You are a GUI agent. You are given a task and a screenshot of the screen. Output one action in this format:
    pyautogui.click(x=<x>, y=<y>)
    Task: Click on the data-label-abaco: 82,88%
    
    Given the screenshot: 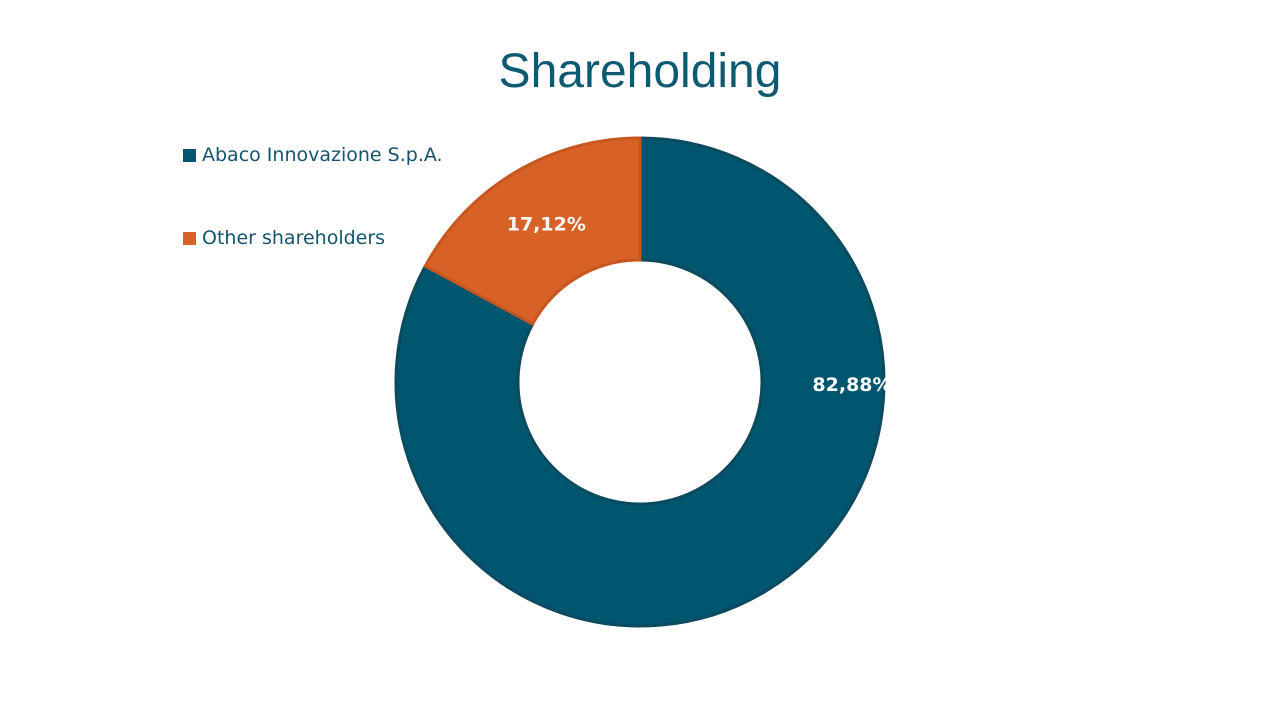 What is the action you would take?
    pyautogui.click(x=851, y=385)
    